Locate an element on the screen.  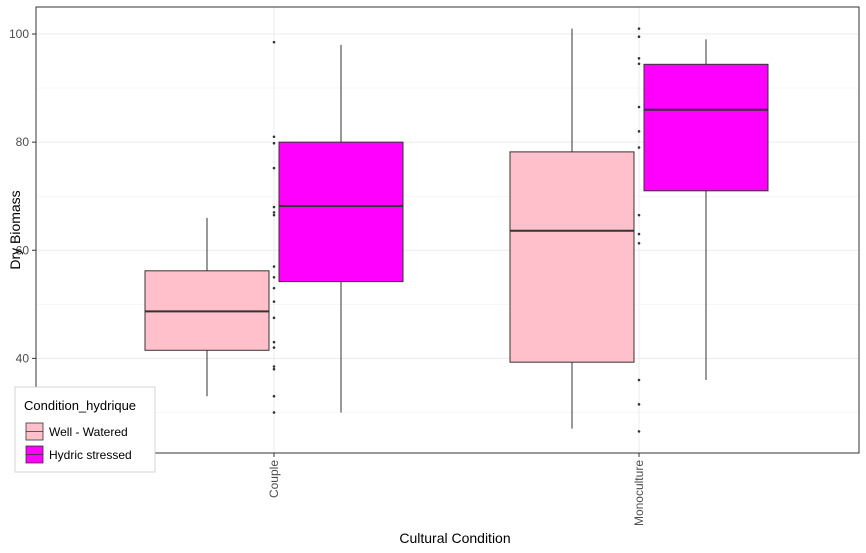
x-tick-label-couple: Couple is located at coordinates (274, 479).